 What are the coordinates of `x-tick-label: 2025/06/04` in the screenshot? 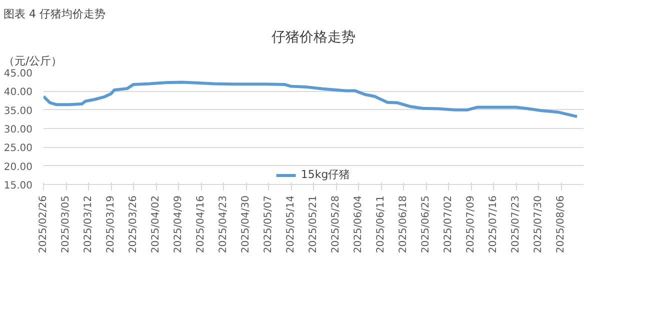 It's located at (358, 224).